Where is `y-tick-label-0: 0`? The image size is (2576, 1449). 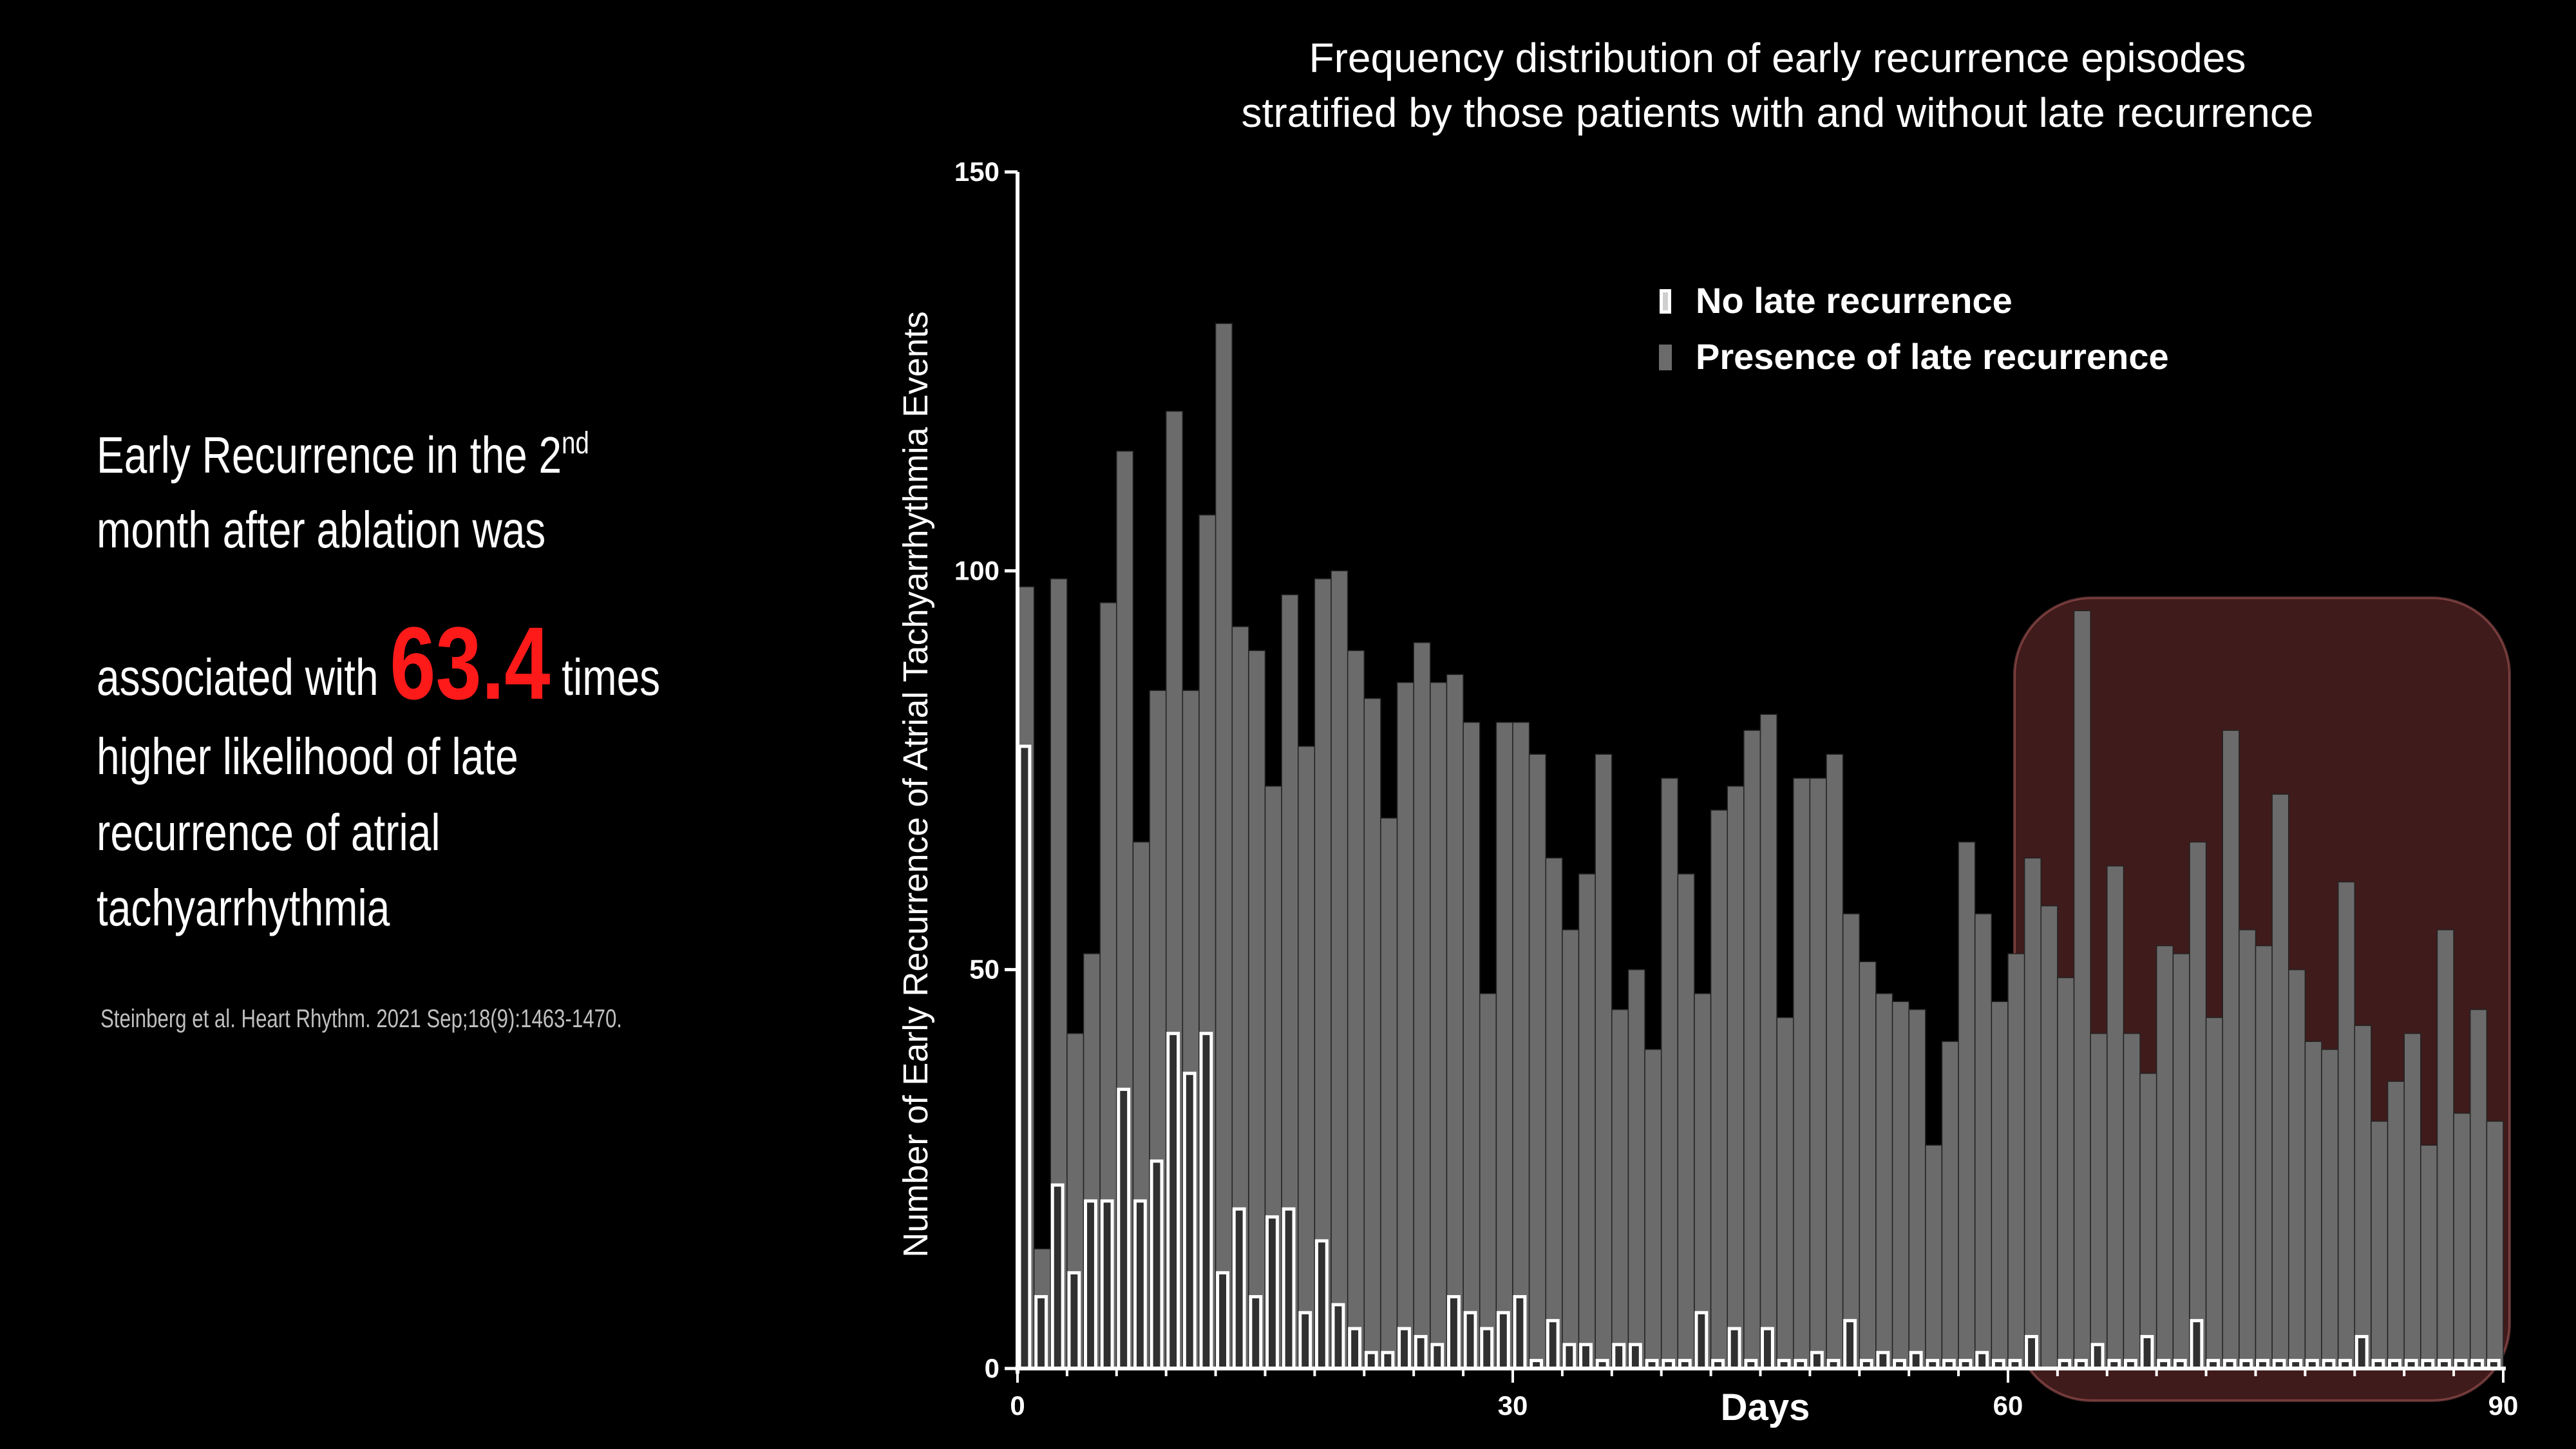
y-tick-label-0: 0 is located at coordinates (992, 1368).